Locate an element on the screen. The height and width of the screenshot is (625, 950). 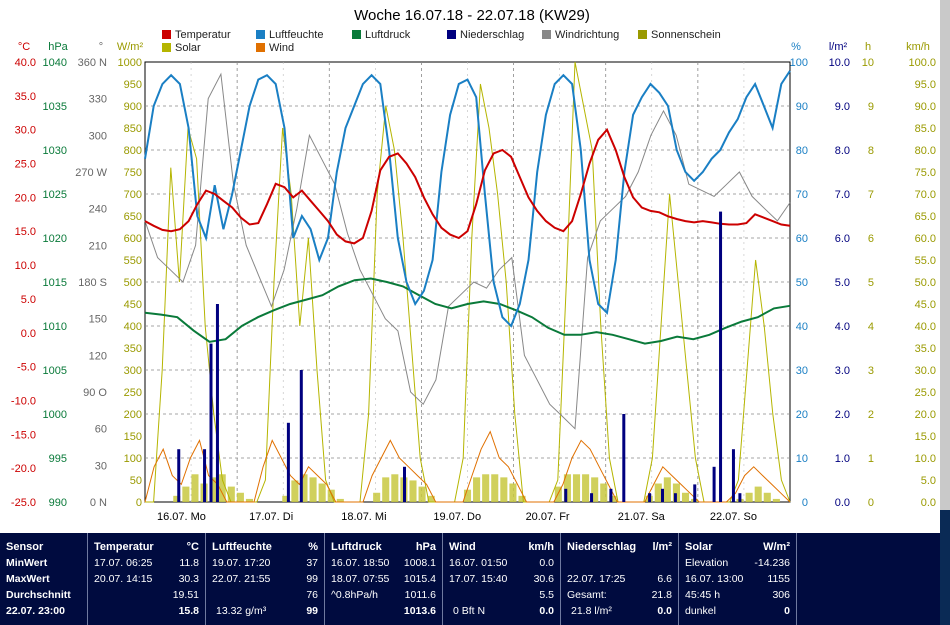
x-tick-label: 18.07. Mi is located at coordinates (363, 517).